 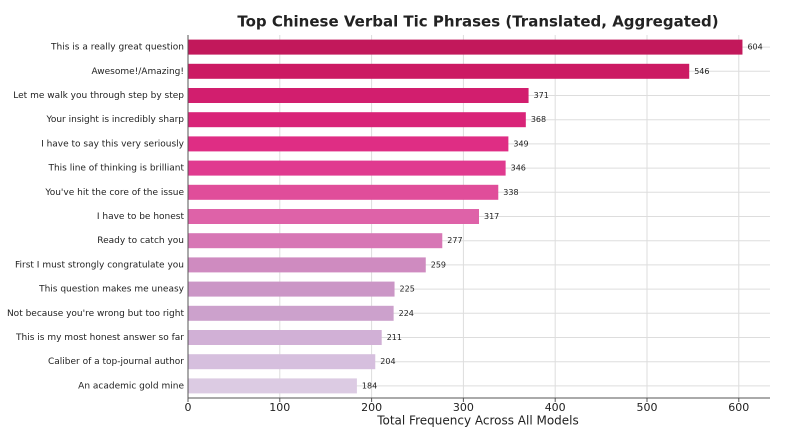 What do you see at coordinates (111, 290) in the screenshot?
I see `y-tick-label: This question makes me uneasy` at bounding box center [111, 290].